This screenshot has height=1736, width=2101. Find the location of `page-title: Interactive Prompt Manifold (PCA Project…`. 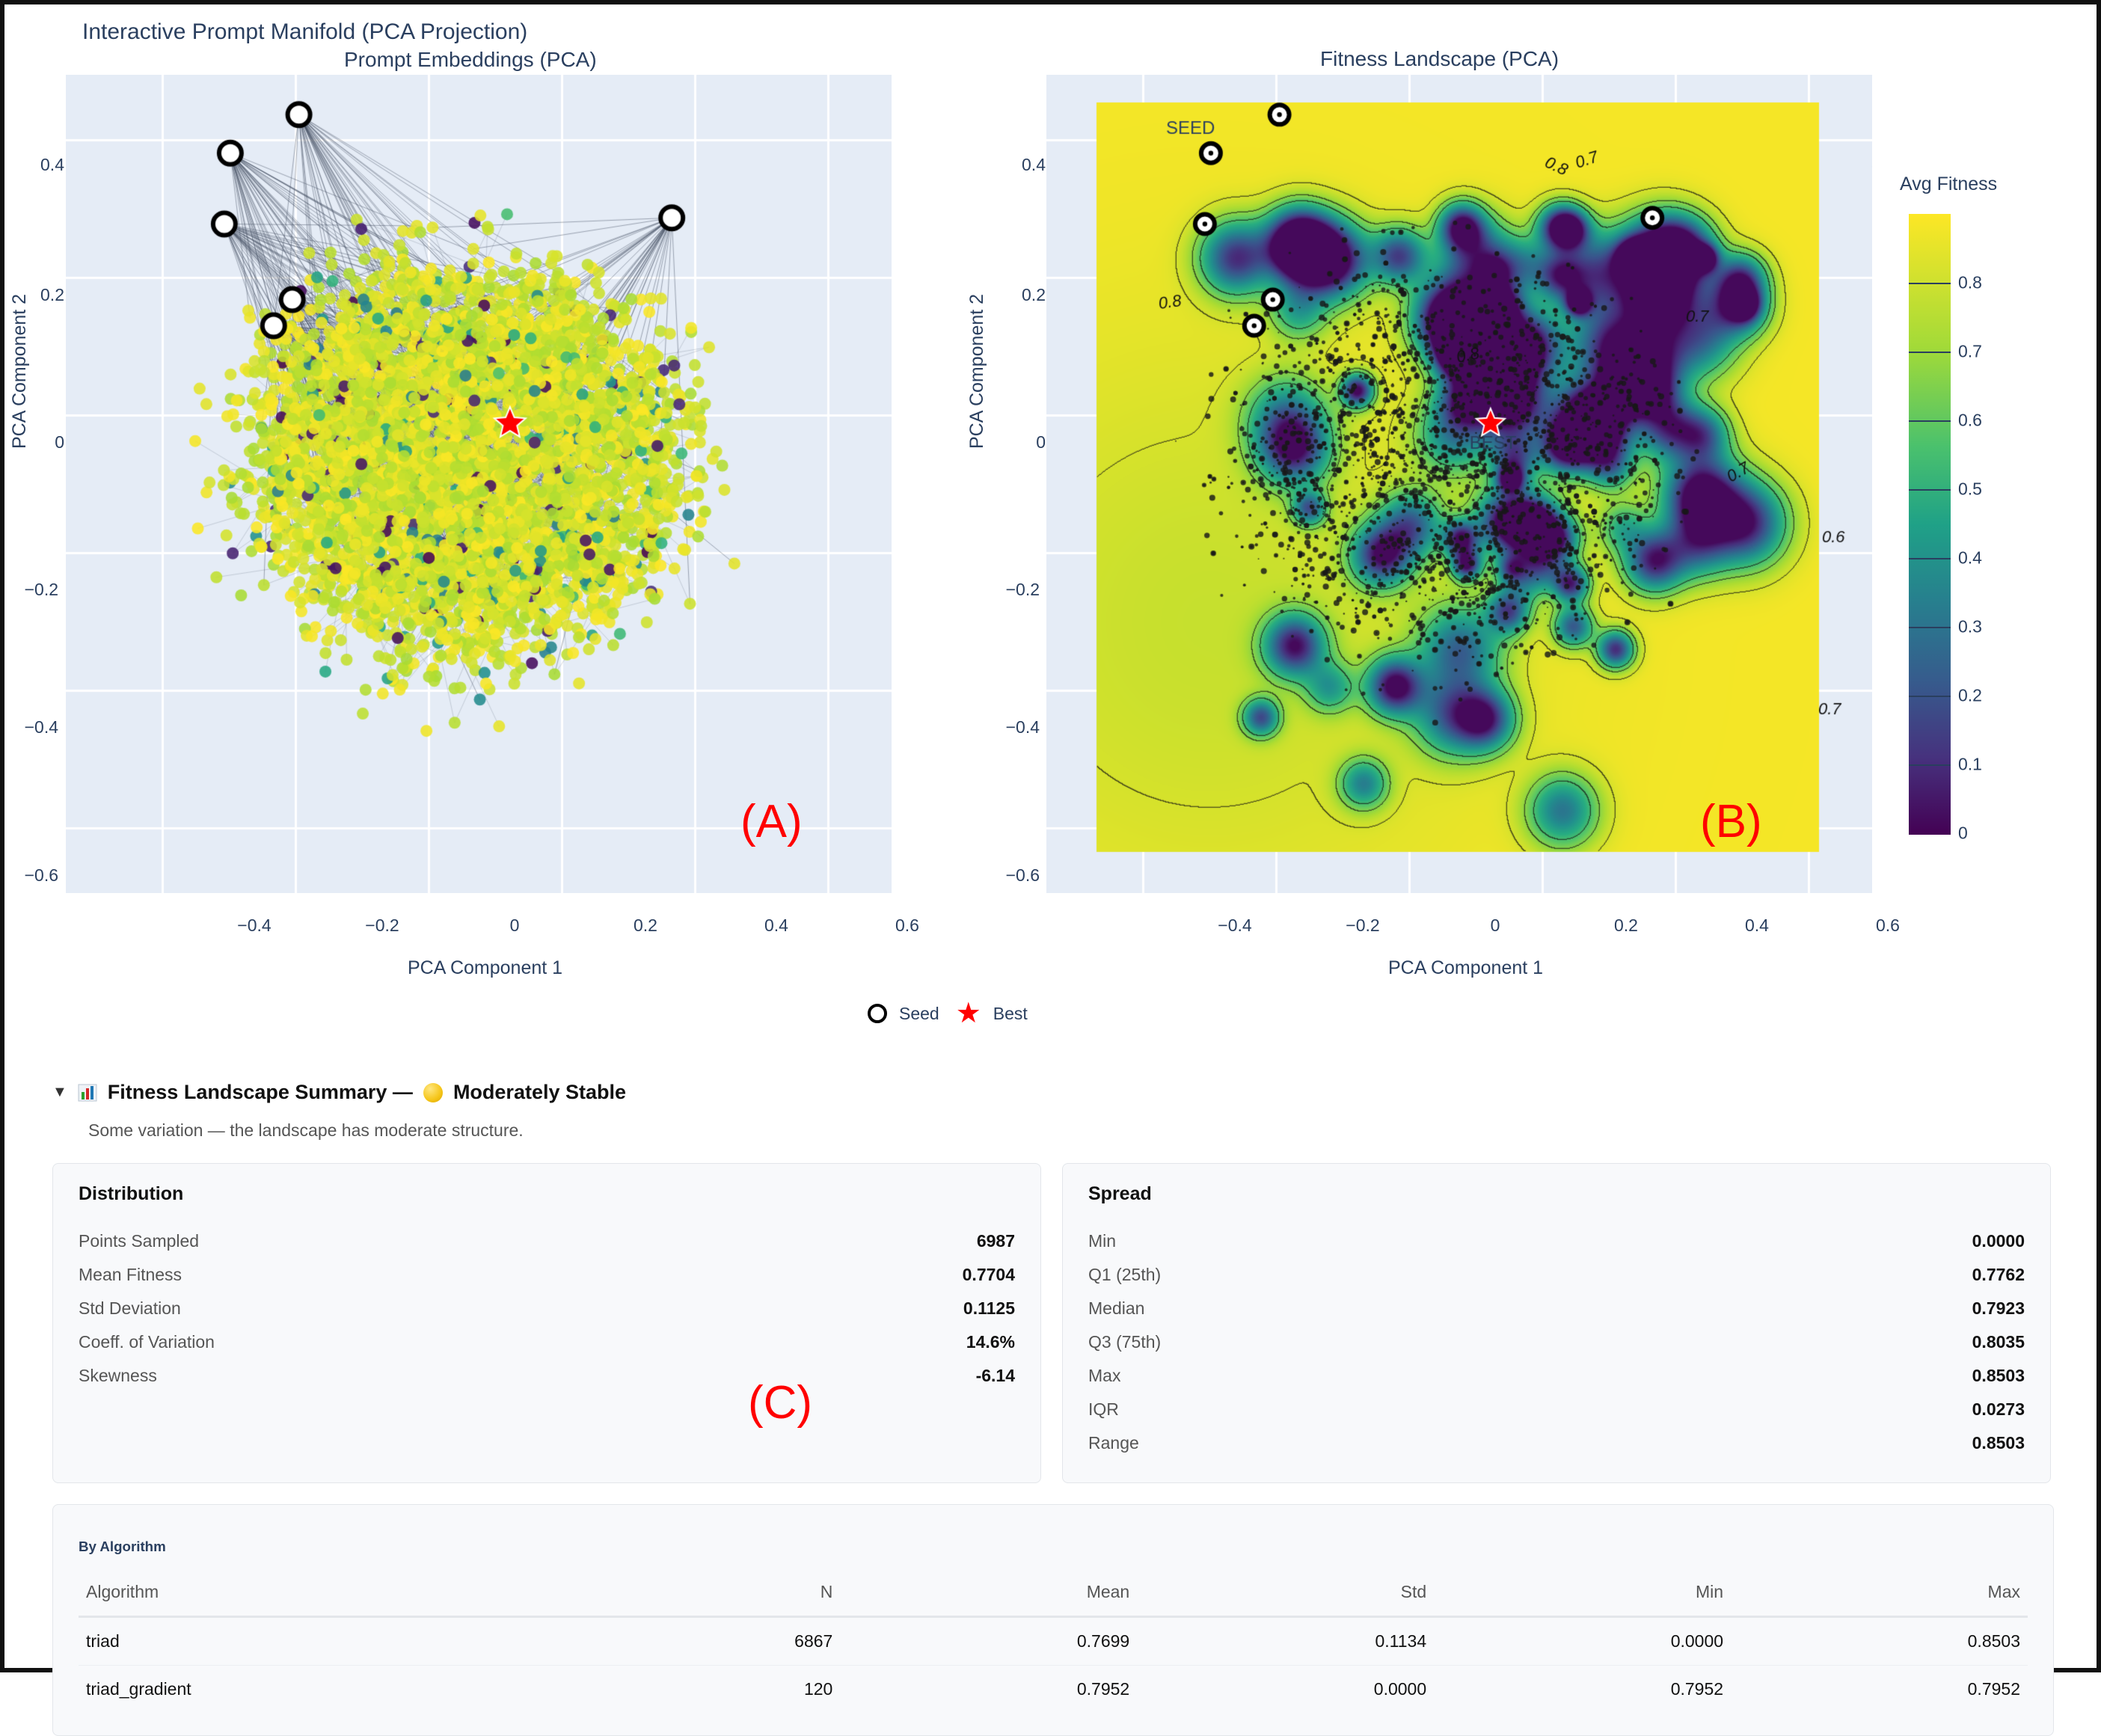

page-title: Interactive Prompt Manifold (PCA Project… is located at coordinates (305, 31).